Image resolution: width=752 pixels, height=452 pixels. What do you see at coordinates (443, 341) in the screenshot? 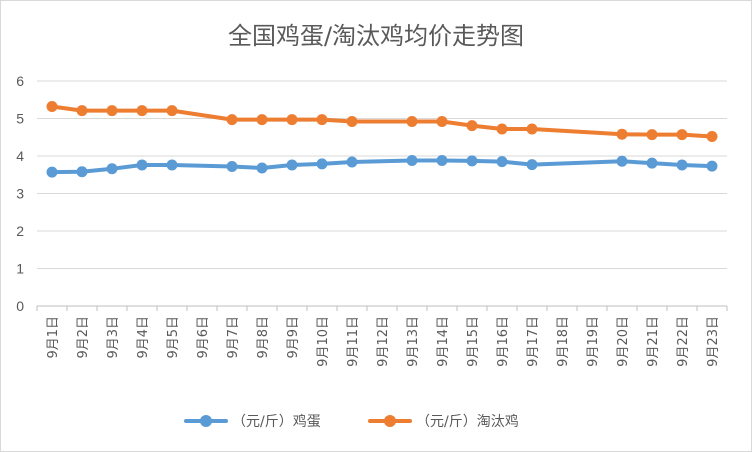
I see `x-tick-label: 9月14日` at bounding box center [443, 341].